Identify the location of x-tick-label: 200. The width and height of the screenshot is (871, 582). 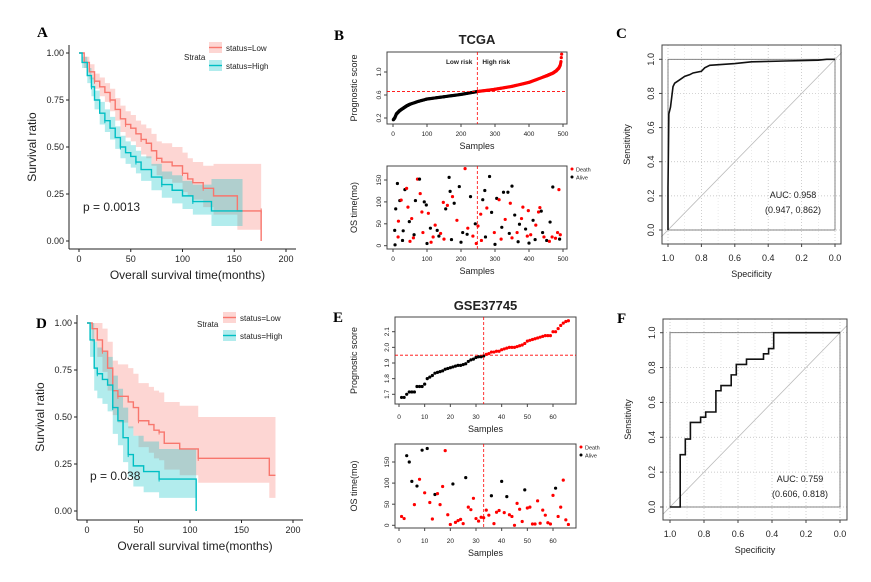
(292, 530).